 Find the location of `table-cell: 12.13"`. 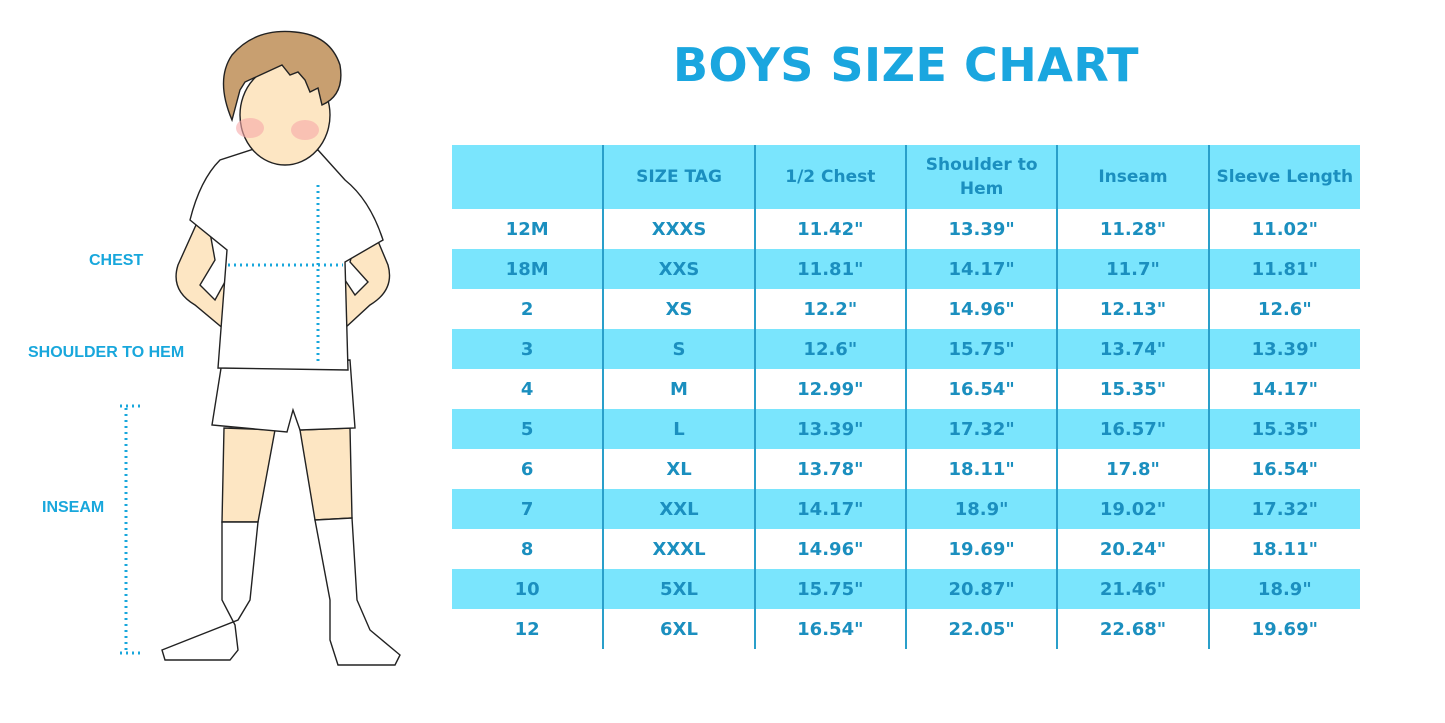

table-cell: 12.13" is located at coordinates (1132, 309).